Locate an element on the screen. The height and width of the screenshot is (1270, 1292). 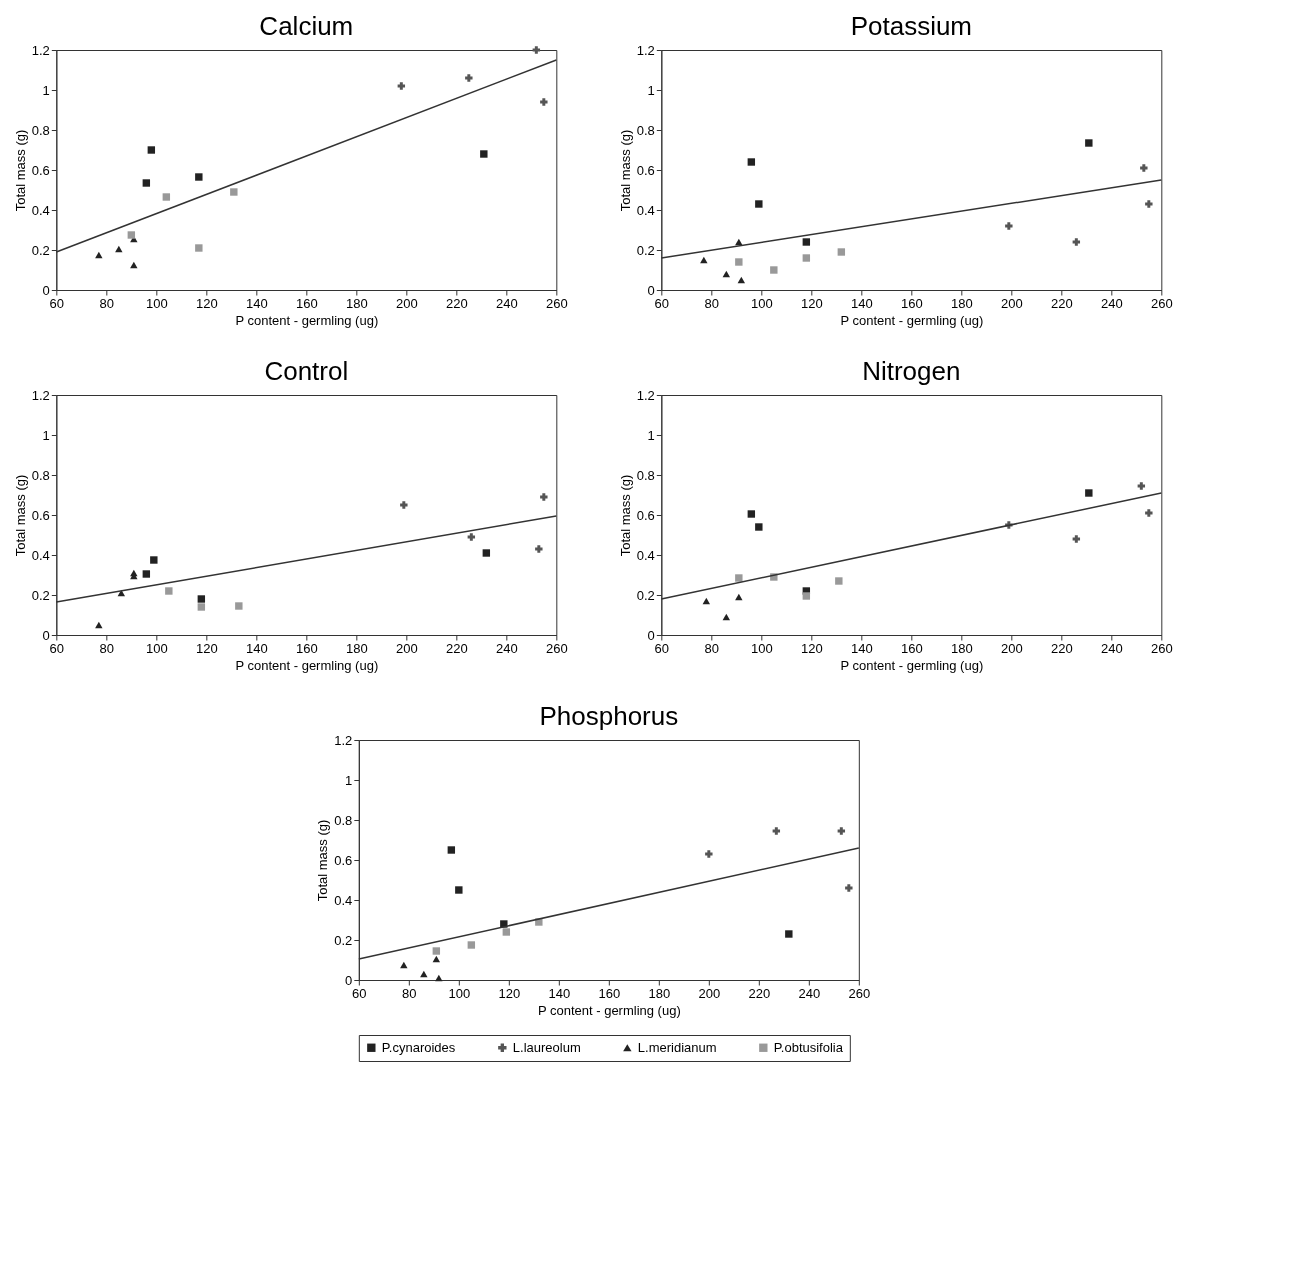
chart-title: Phosphorus is located at coordinates (609, 716).